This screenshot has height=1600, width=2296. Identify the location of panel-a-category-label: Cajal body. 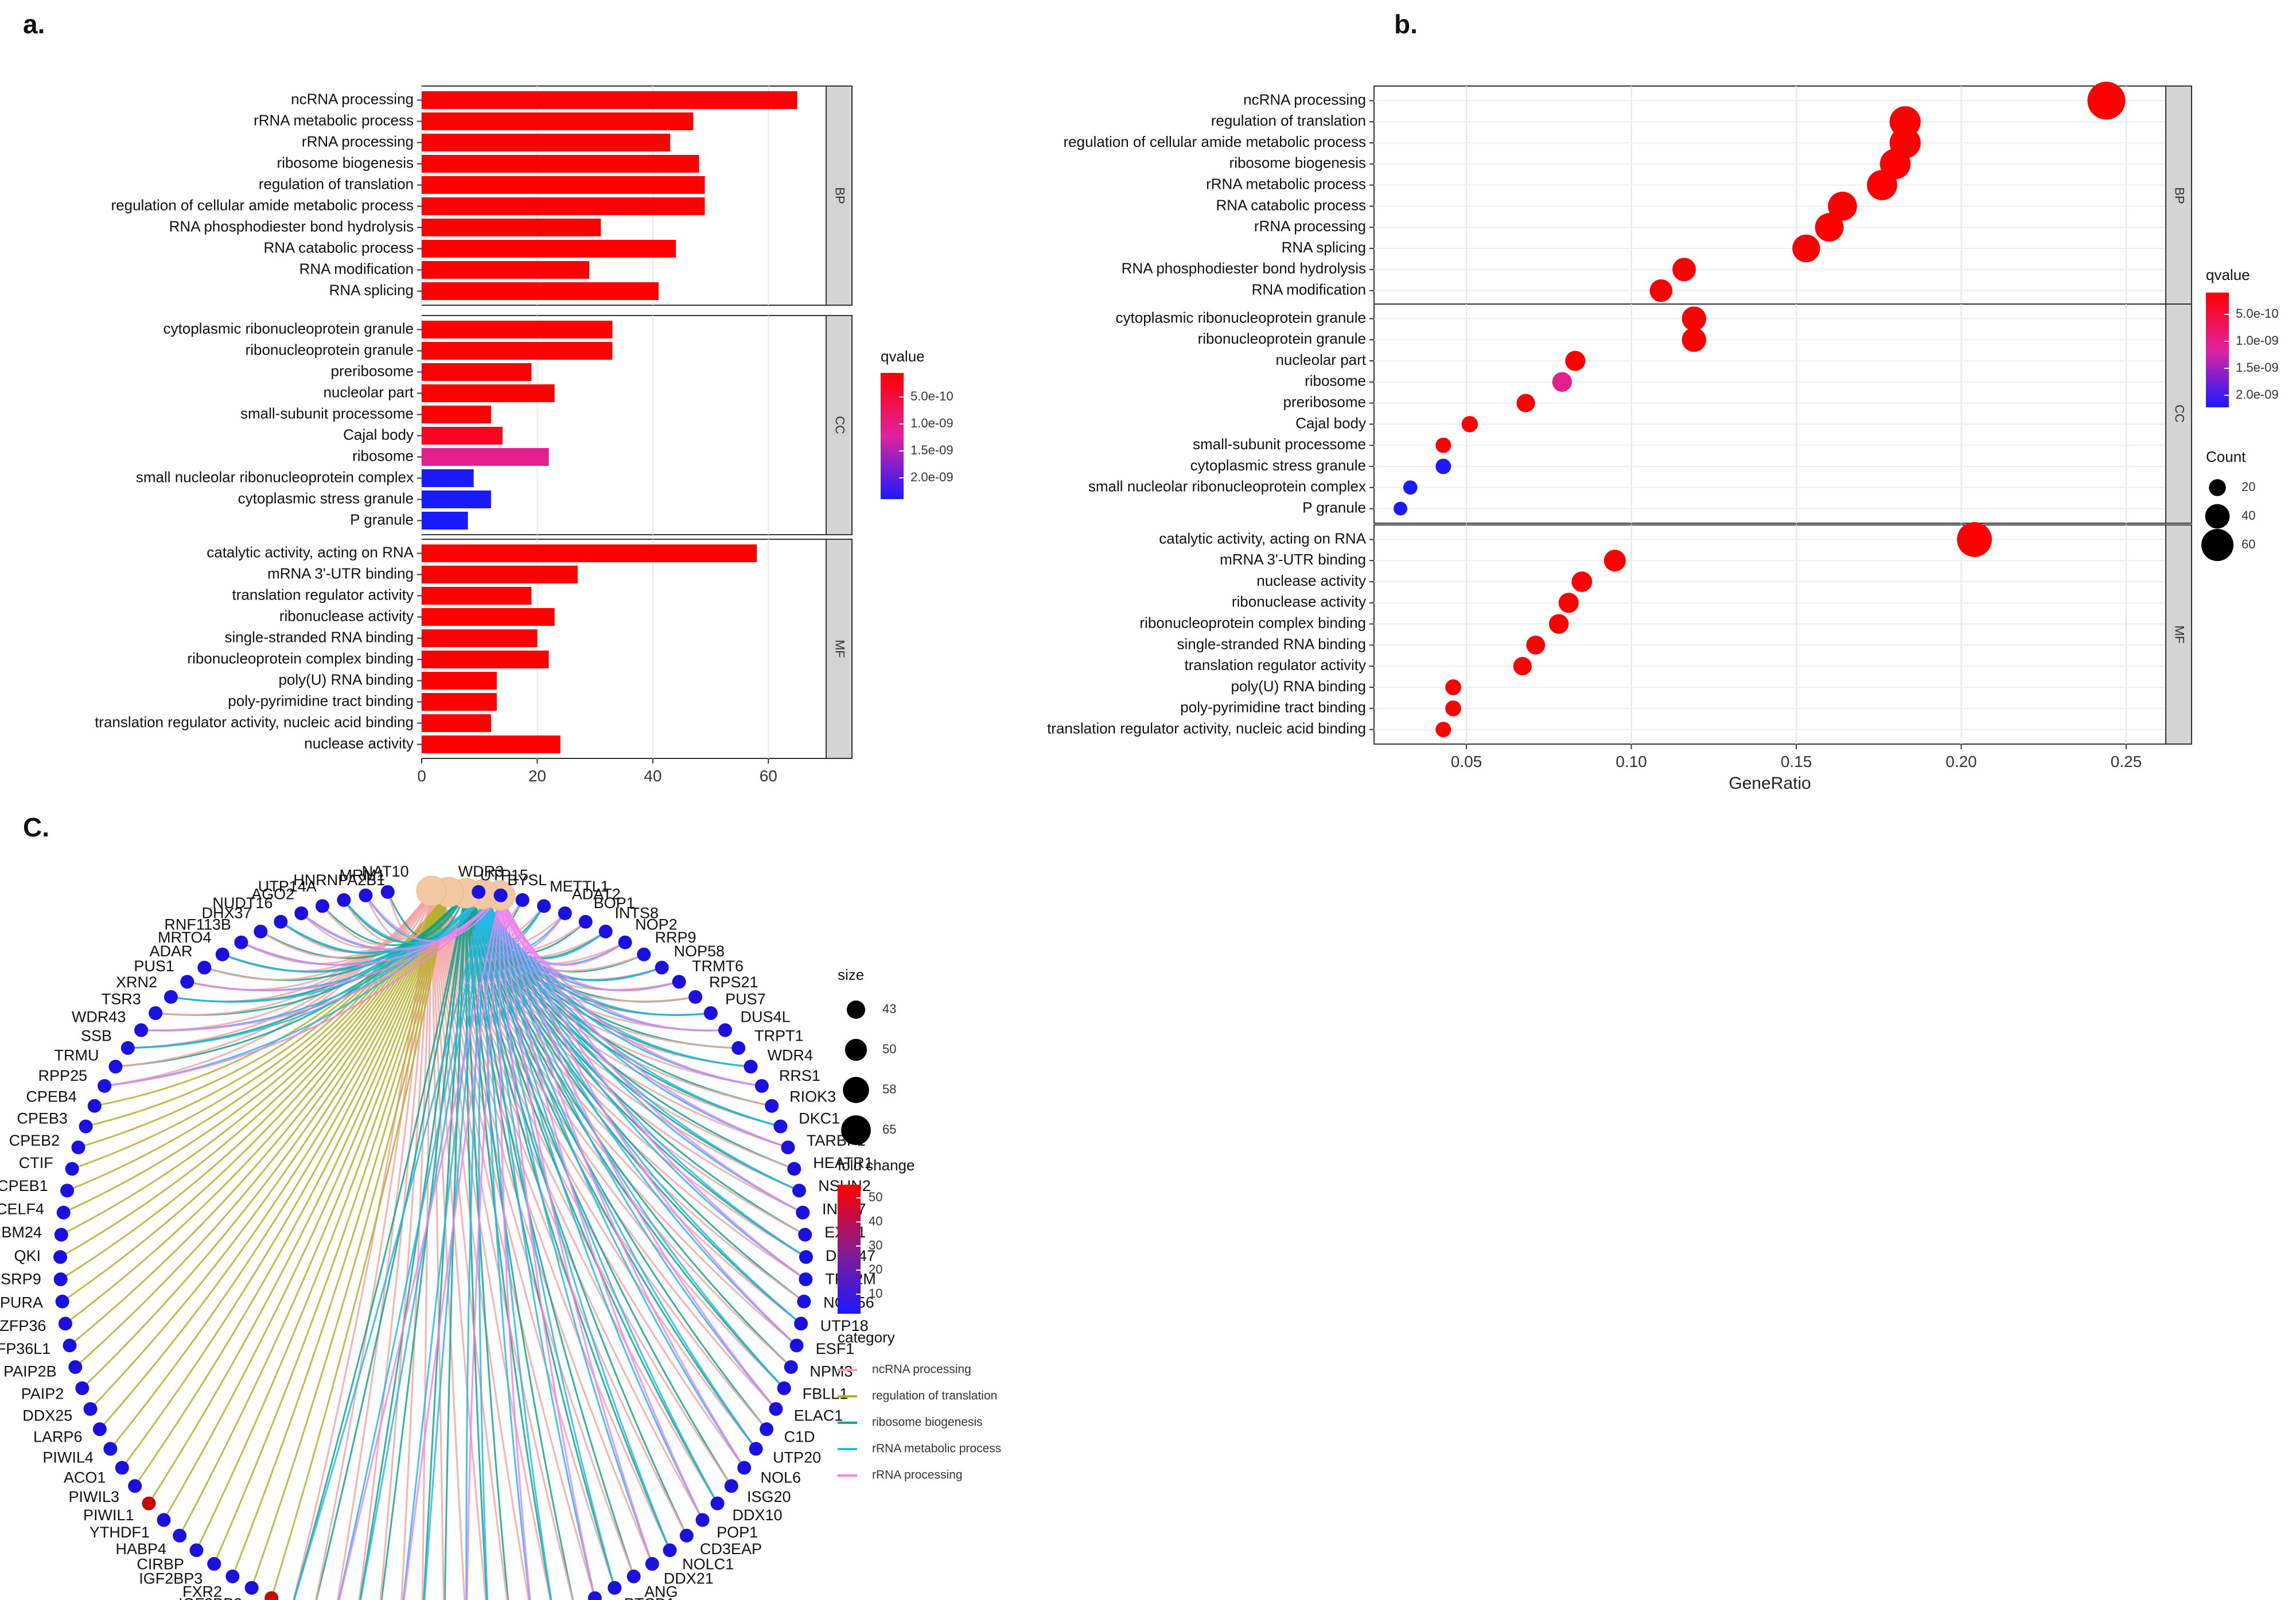
(378, 434).